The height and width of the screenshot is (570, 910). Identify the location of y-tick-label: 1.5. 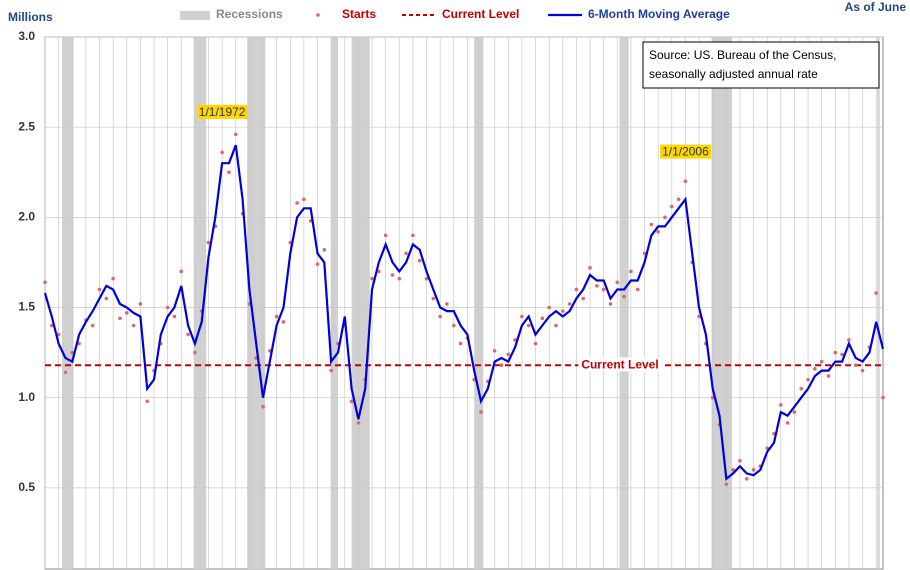
(26, 307).